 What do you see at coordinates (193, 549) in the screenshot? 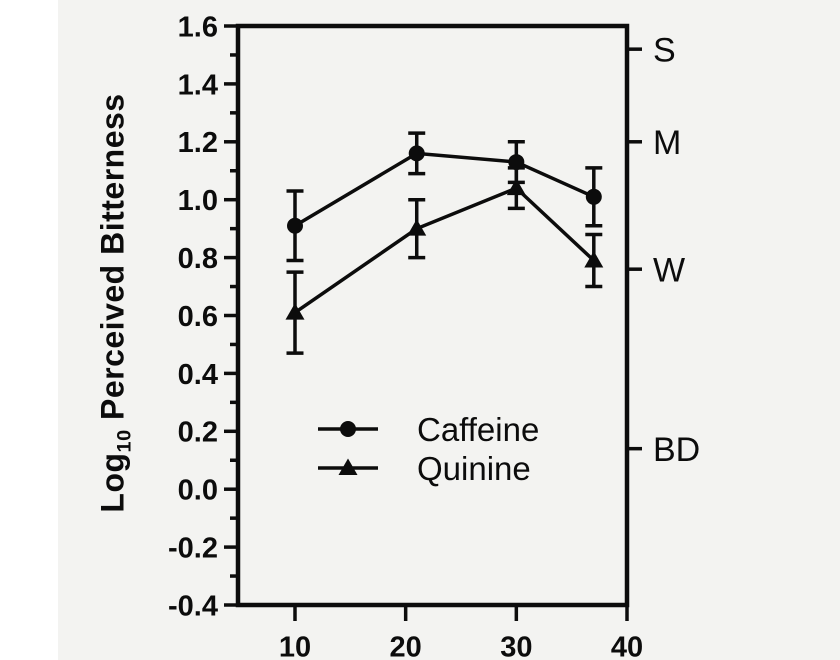
I see `y-tick-label: -0.2` at bounding box center [193, 549].